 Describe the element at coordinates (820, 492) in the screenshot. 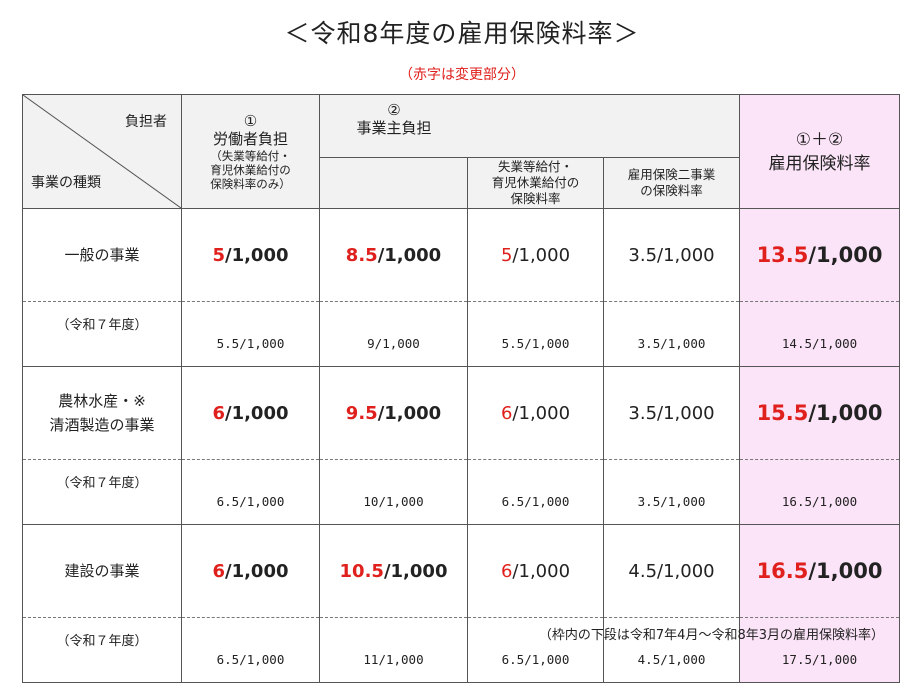

I see `previous-total-rate: 16.5/1,000` at that location.